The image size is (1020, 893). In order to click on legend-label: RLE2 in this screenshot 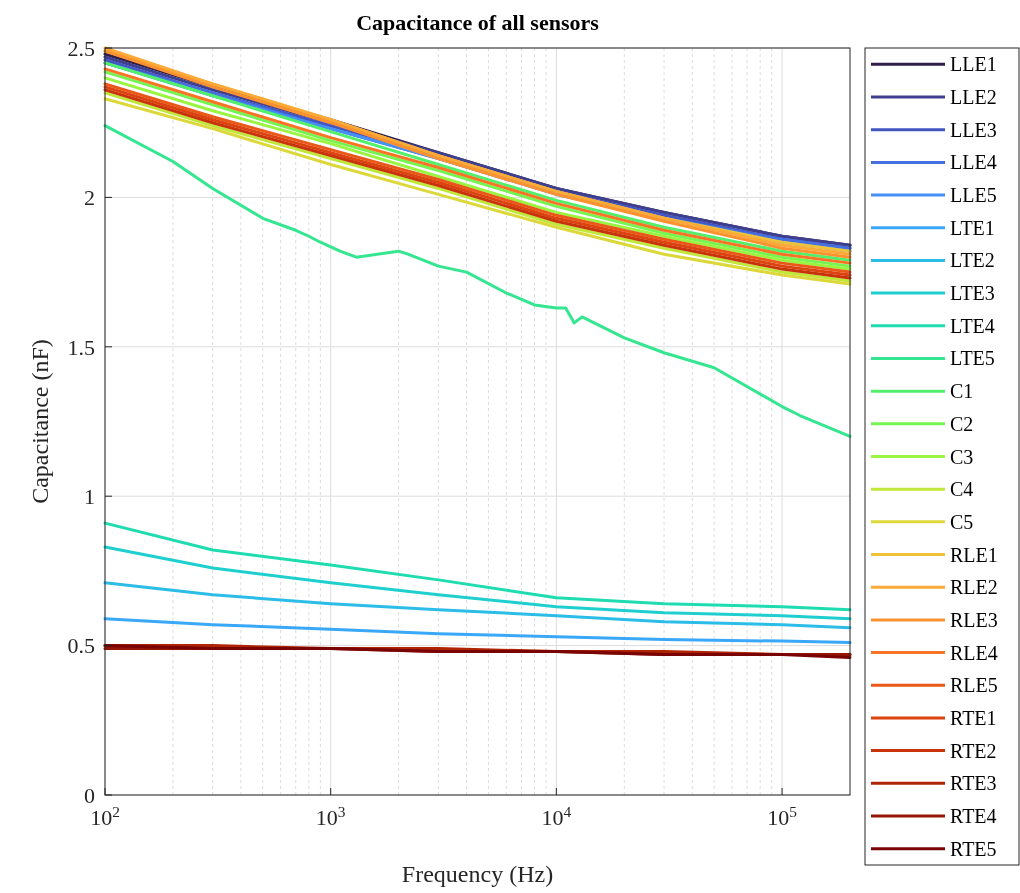, I will do `click(974, 587)`.